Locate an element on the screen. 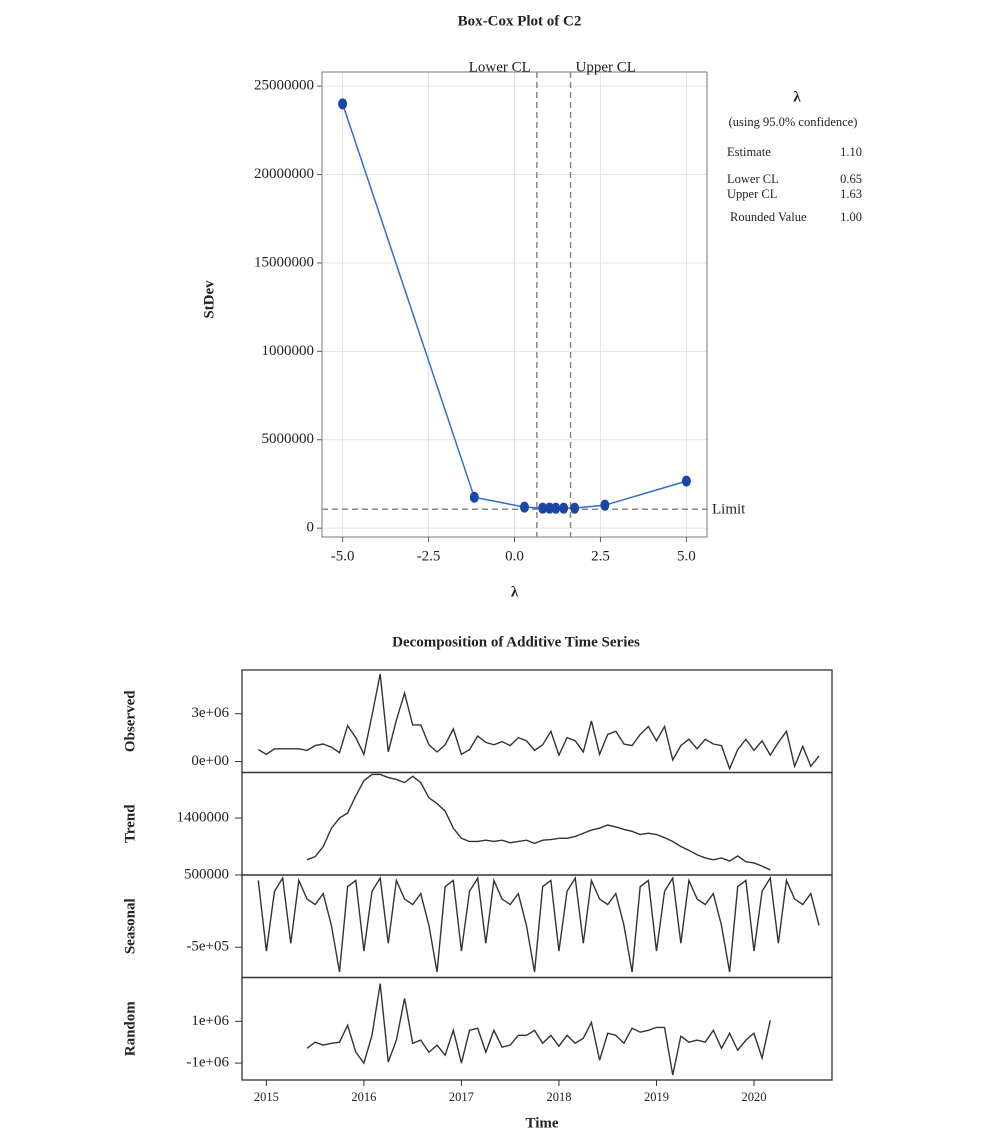  chart-title: Box-Cox Plot of C2 is located at coordinates (520, 21).